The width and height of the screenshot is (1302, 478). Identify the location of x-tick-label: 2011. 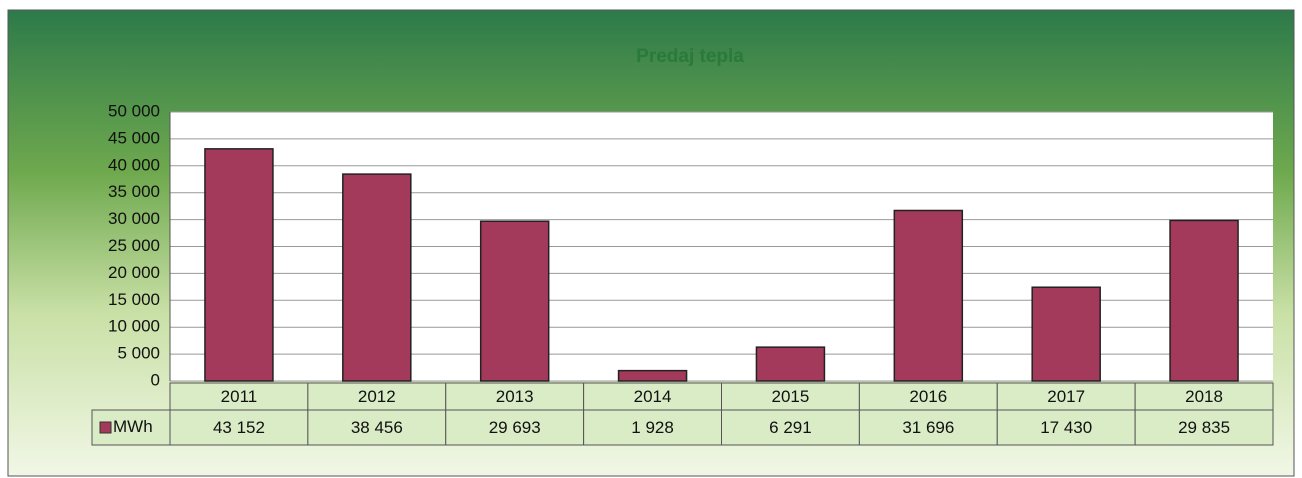
(239, 396).